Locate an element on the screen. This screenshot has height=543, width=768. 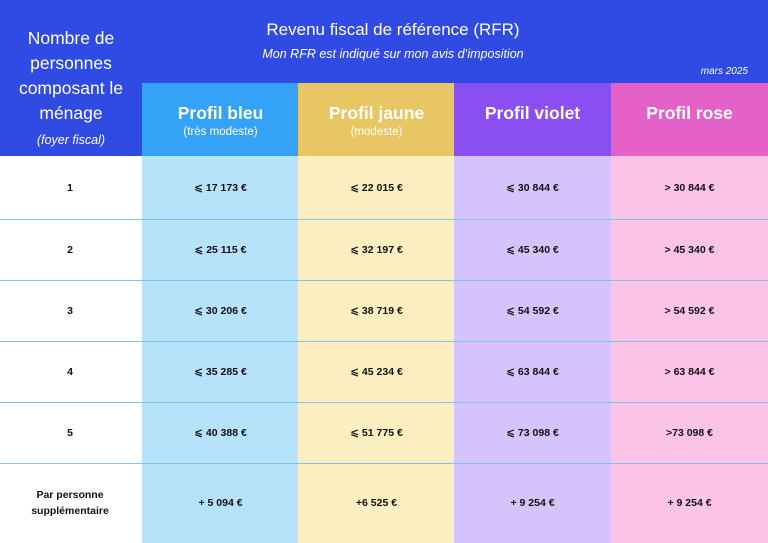
income-threshold-cell: ⩽ 63 844 € is located at coordinates (532, 371).